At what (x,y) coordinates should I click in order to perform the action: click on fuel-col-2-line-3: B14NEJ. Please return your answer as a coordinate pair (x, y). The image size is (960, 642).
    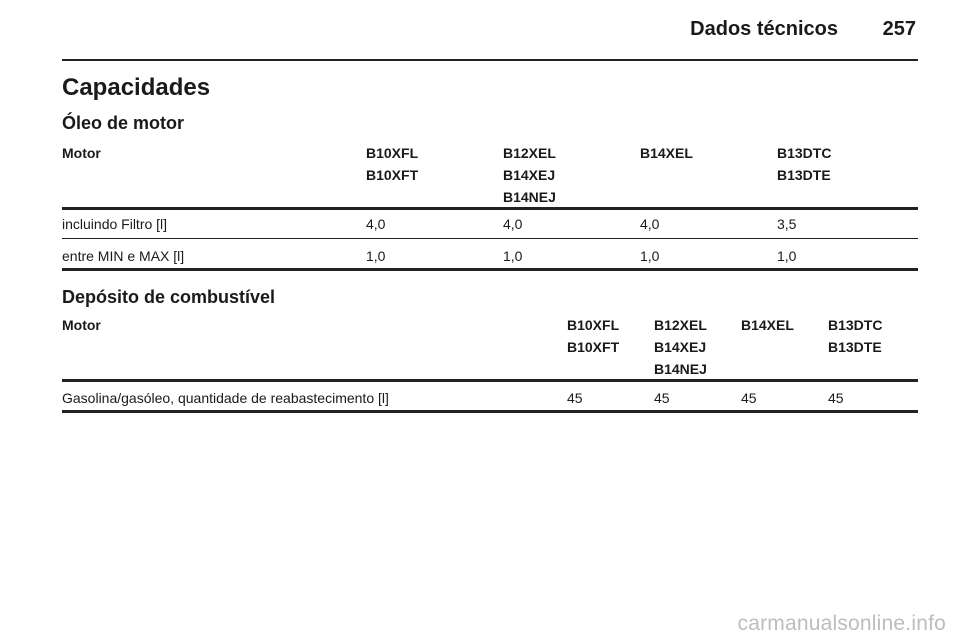
    Looking at the image, I should click on (680, 369).